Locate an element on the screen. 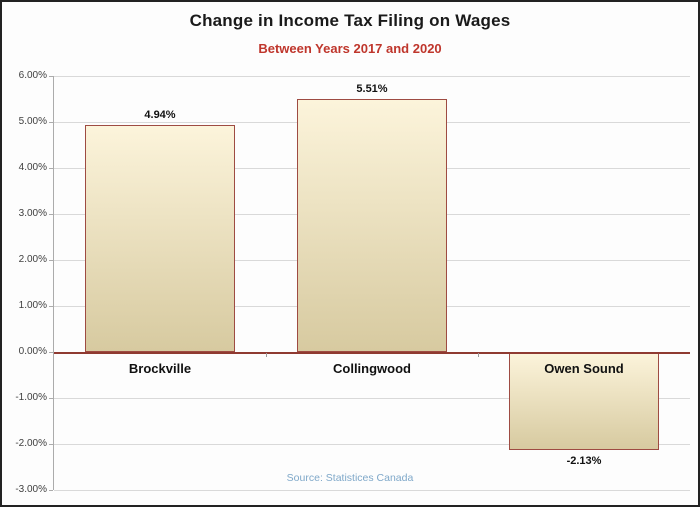  bar-value-label: 4.94% is located at coordinates (160, 114).